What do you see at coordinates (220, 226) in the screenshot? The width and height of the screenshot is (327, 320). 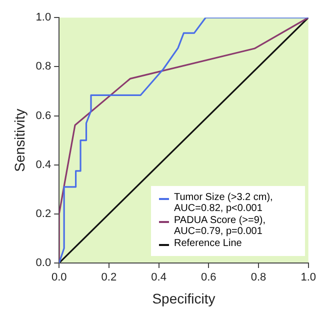 I see `legend-label: PADUA Score (>=9), AUC=0.79, p=0.001` at bounding box center [220, 226].